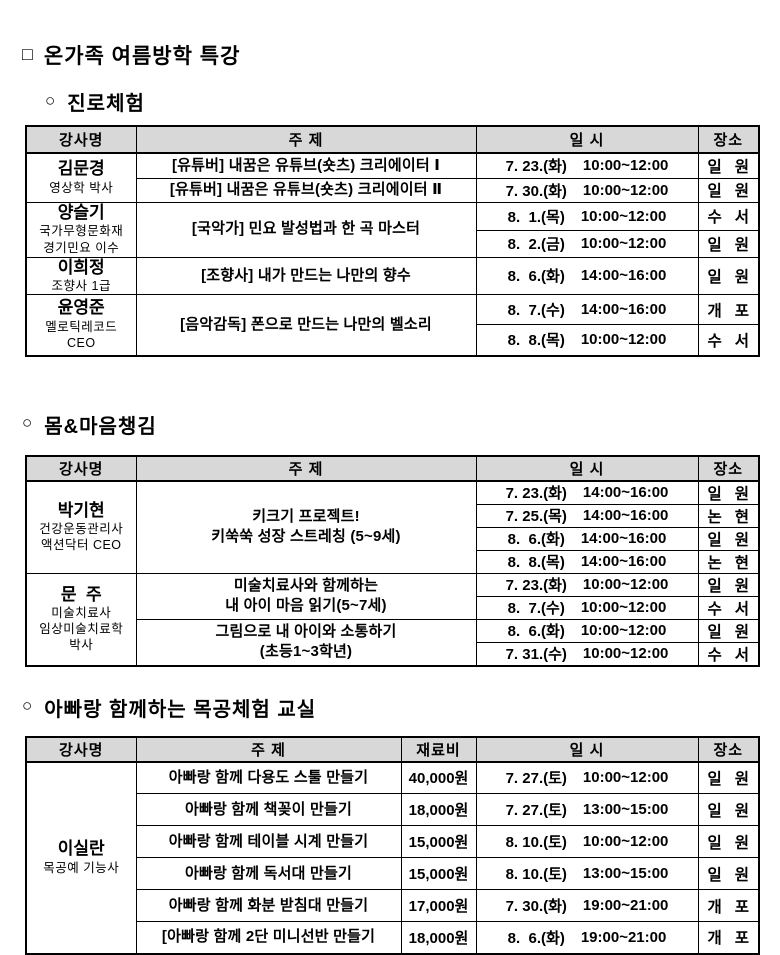 This screenshot has height=955, width=780. Describe the element at coordinates (268, 810) in the screenshot. I see `topic-cell: 아빠랑 함께 책꽂이 만들기` at that location.